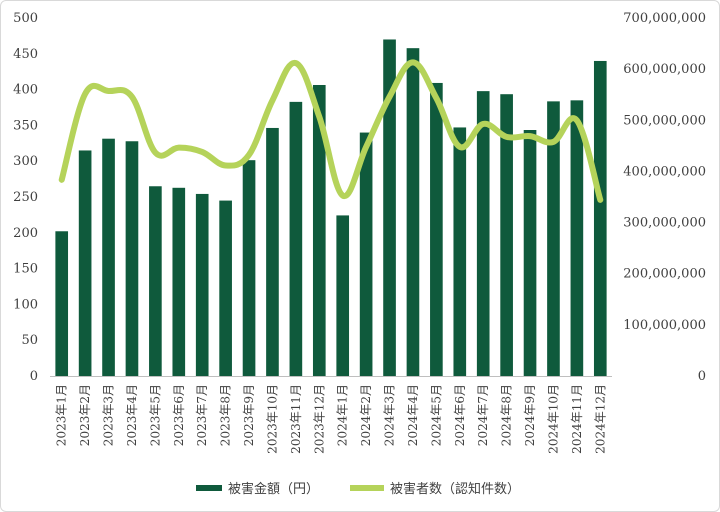 The height and width of the screenshot is (512, 720). I want to click on y-right-tick-label: 500,000,000, so click(664, 120).